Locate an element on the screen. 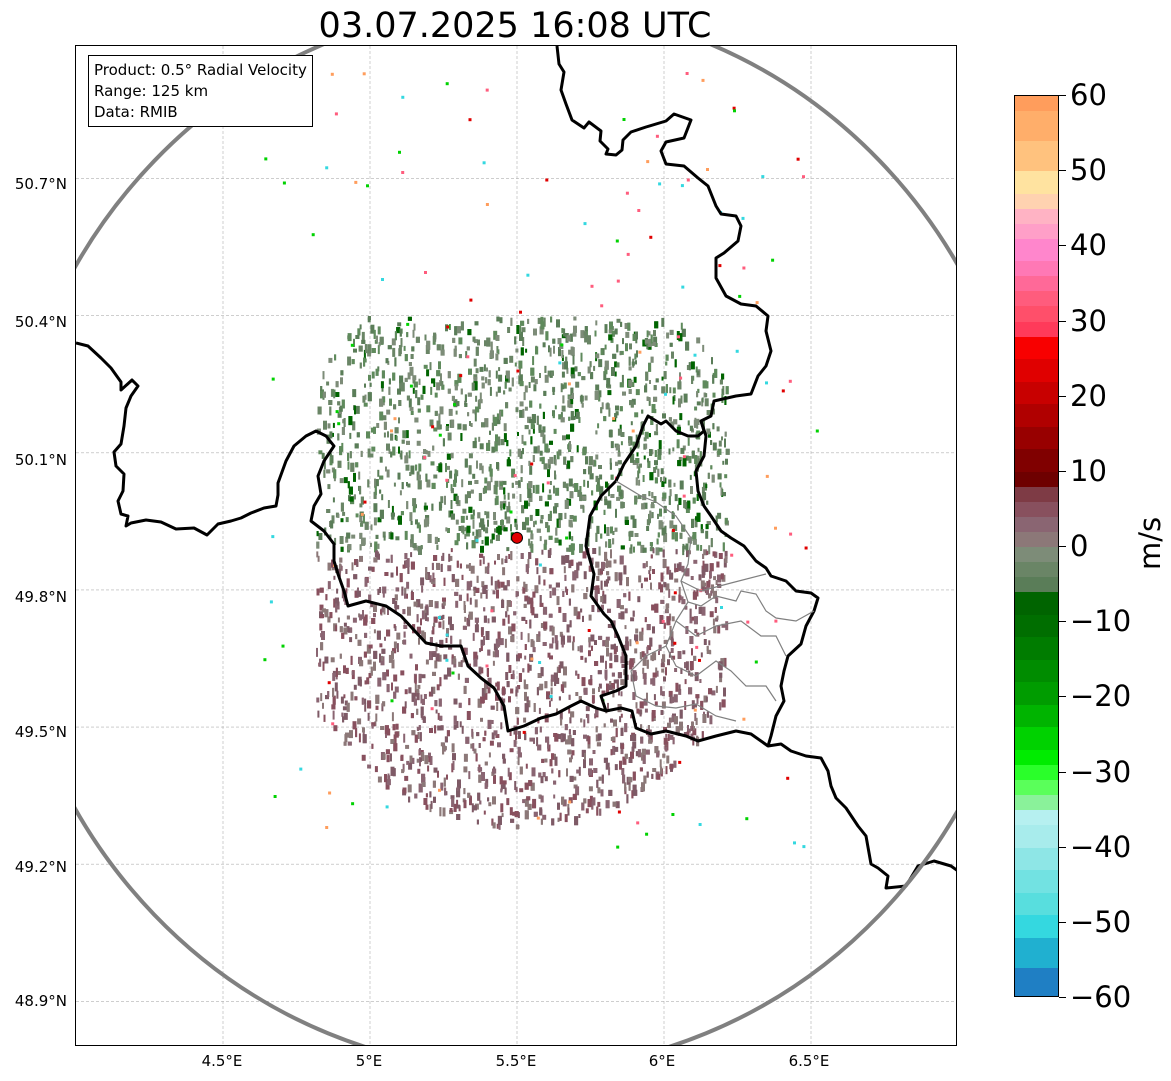 The width and height of the screenshot is (1171, 1081). lat-label: 48.9°N is located at coordinates (40, 1001).